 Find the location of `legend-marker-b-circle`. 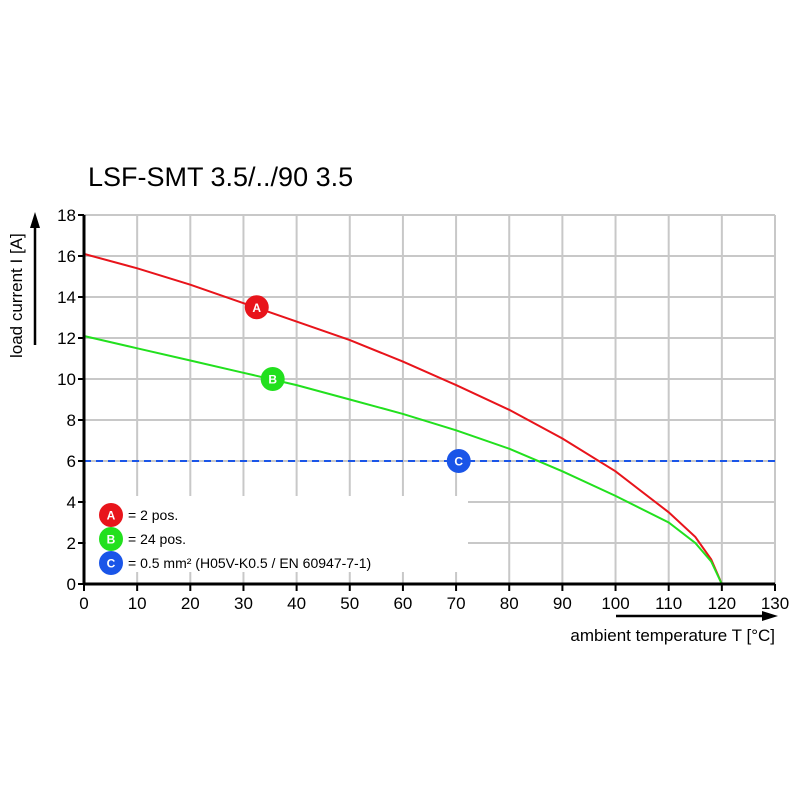

legend-marker-b-circle is located at coordinates (111, 539).